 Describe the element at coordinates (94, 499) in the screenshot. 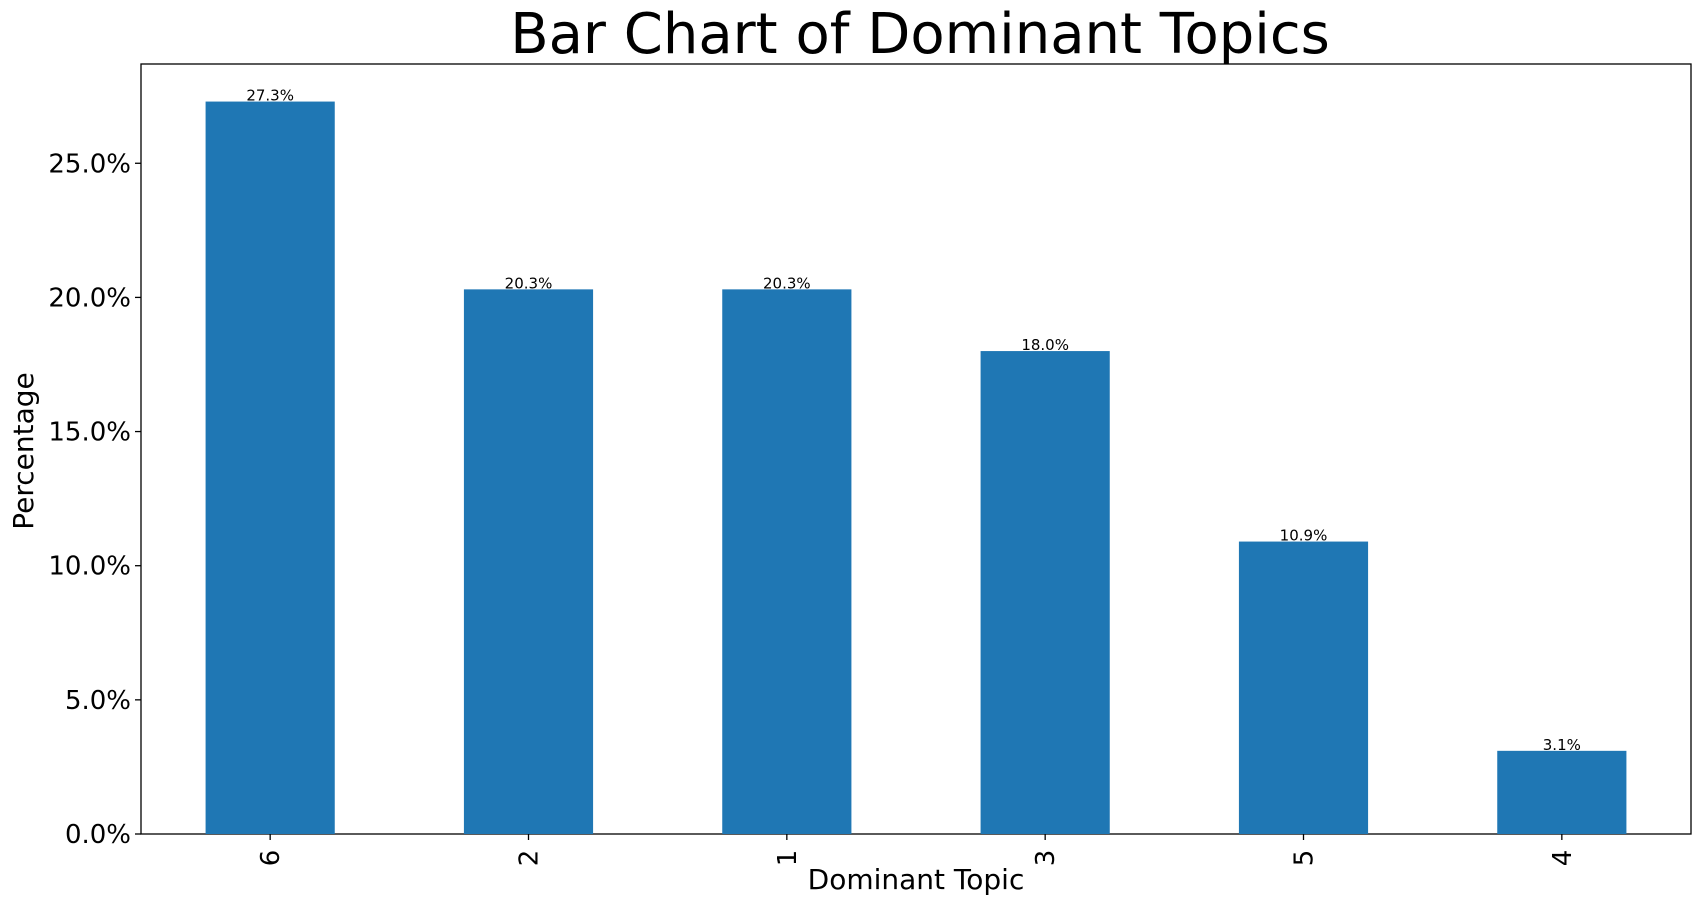

I see `y-axis: 0.0% 5.0% 10.0% 15.0% 20.0% 25.0%` at that location.